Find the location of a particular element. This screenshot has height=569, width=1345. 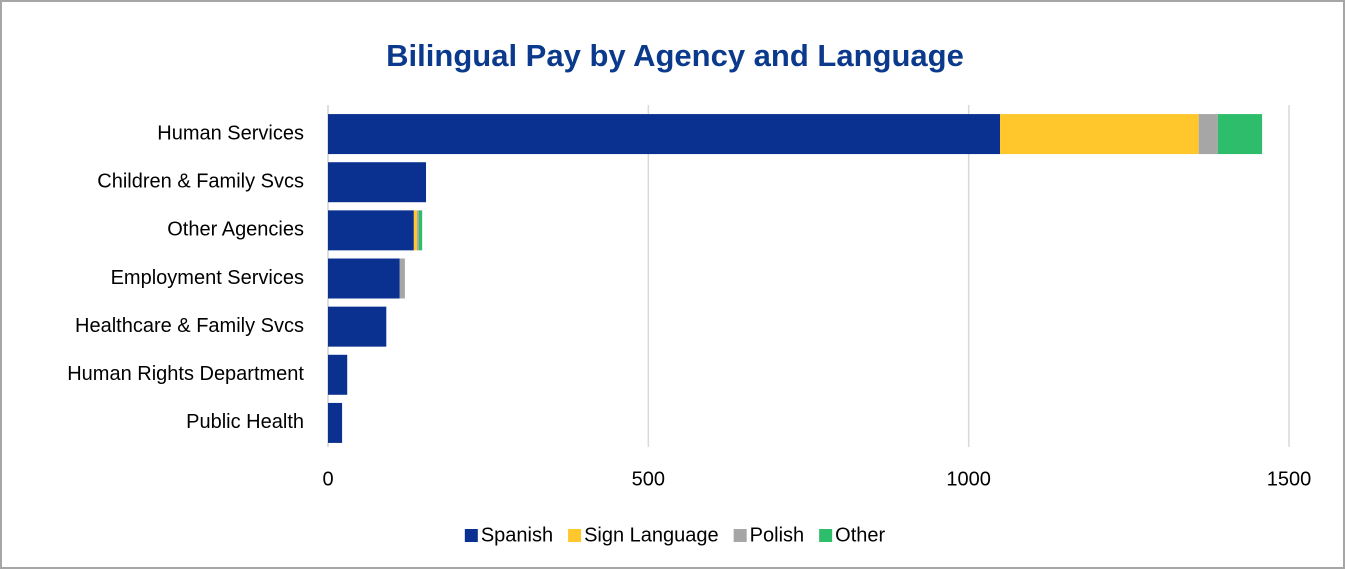

legend-label: Polish is located at coordinates (777, 535).